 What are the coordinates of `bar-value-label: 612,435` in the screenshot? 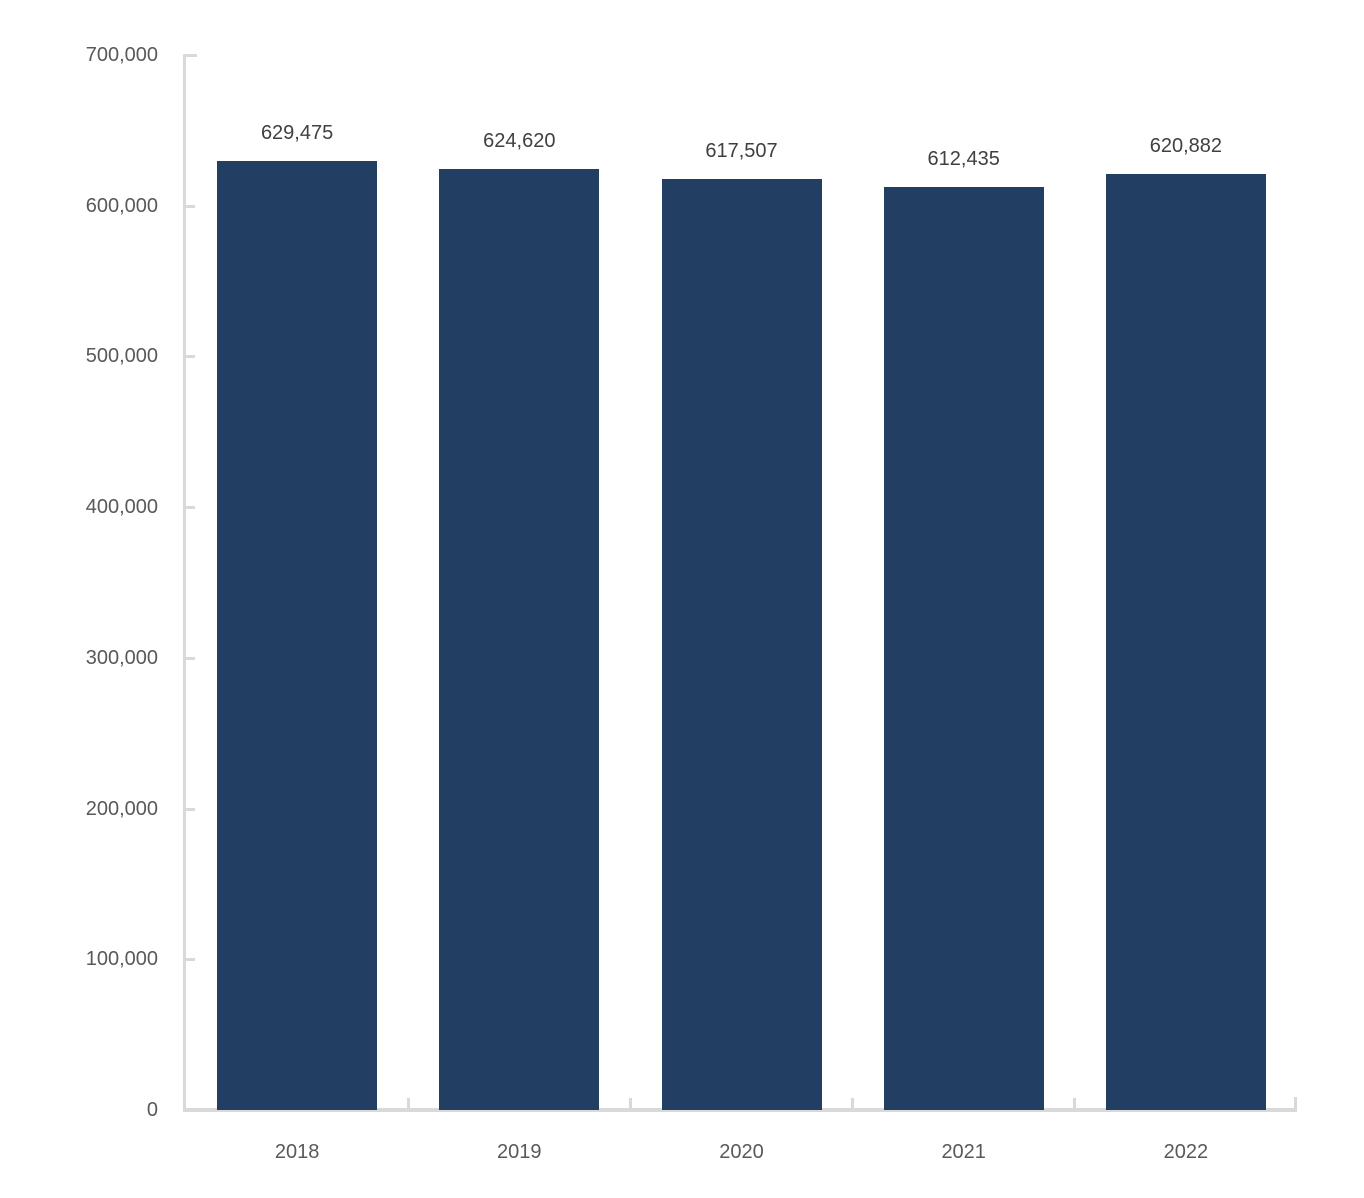 It's located at (963, 158).